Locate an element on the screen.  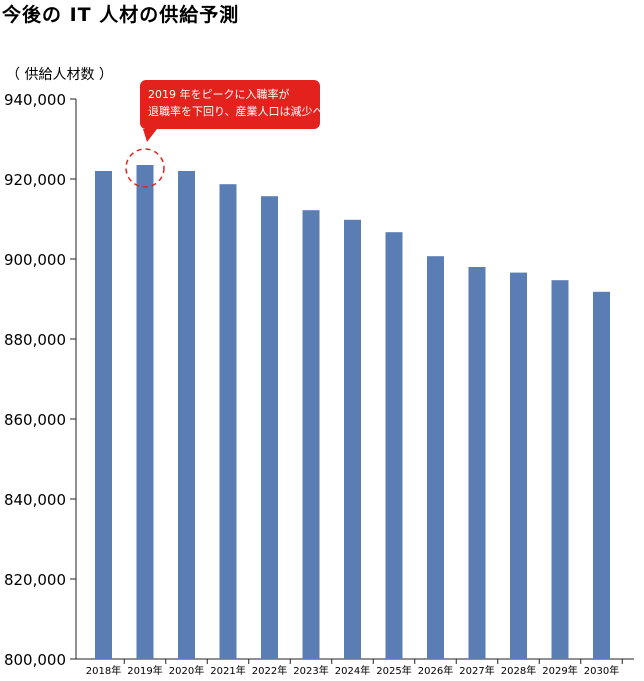
callout-line-1: 2019 年をピークに入職率が is located at coordinates (219, 94).